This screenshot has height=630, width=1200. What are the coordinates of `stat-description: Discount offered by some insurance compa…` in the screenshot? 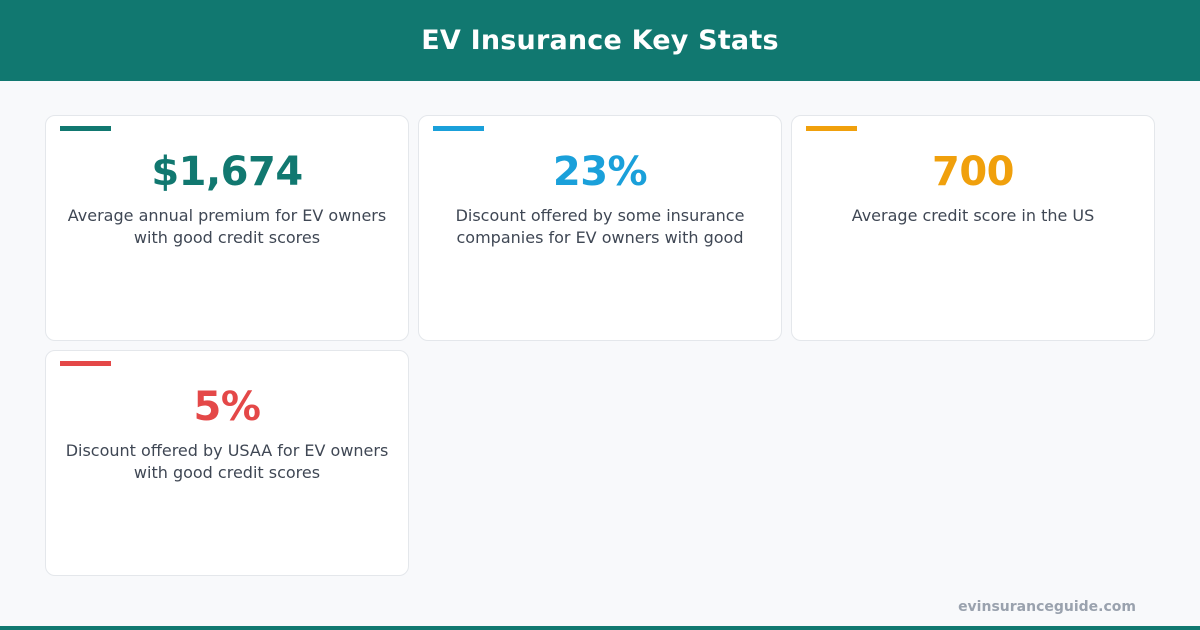 It's located at (600, 226).